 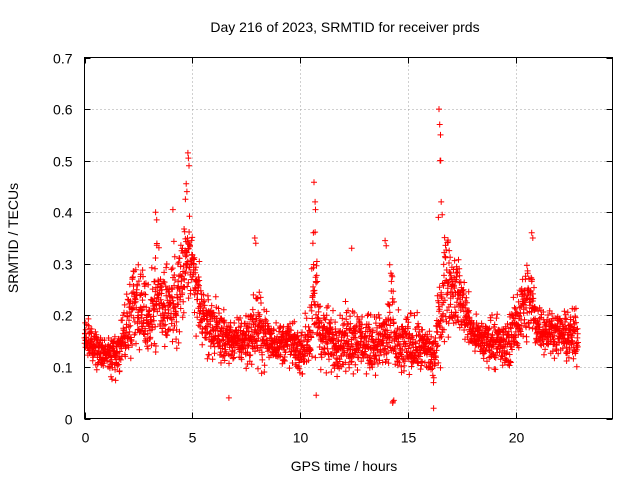 I want to click on y-tick-label: 0.7, so click(x=63, y=59).